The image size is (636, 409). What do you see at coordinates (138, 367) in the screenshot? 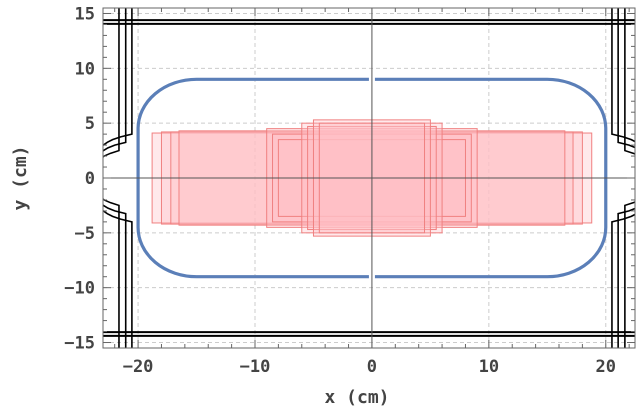
I see `x-tick-label: −20` at bounding box center [138, 367].